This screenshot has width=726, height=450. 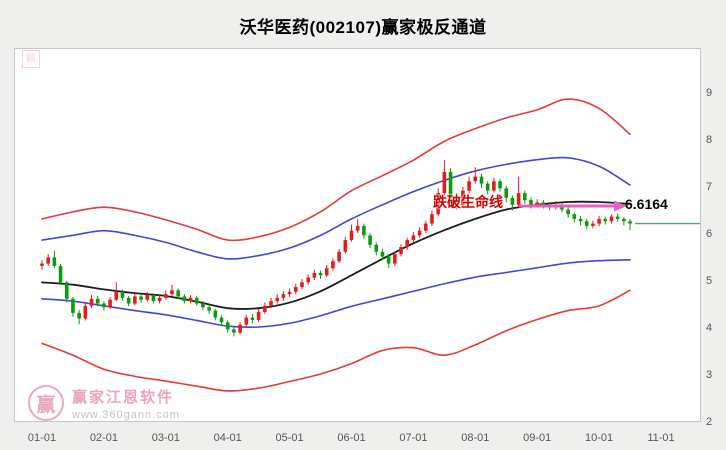 What do you see at coordinates (290, 438) in the screenshot?
I see `x-axis-label: 05-01` at bounding box center [290, 438].